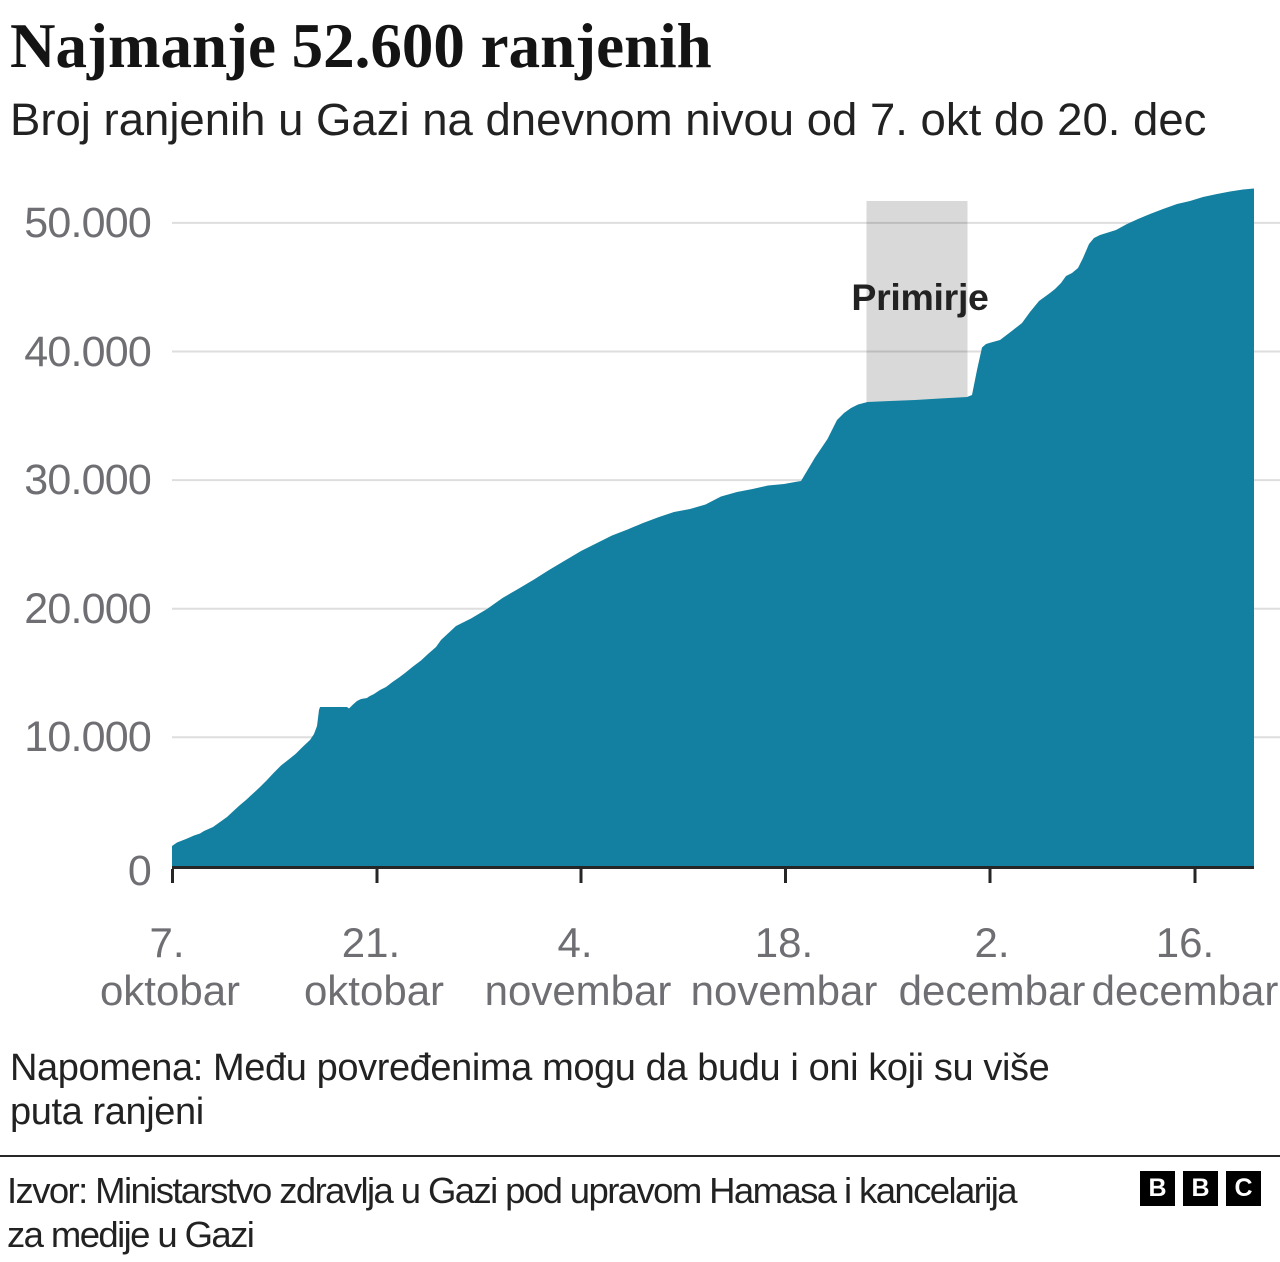 This screenshot has width=1280, height=1262. What do you see at coordinates (166, 942) in the screenshot?
I see `svg-text: 7.` at bounding box center [166, 942].